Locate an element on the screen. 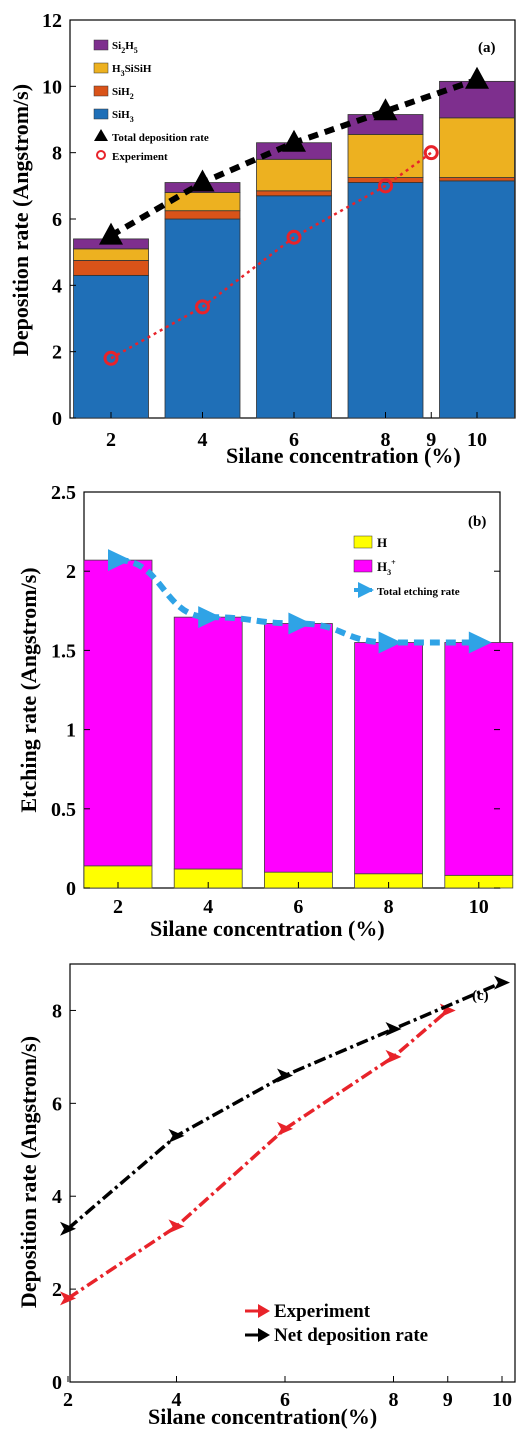 The image size is (525, 1430). legend-label-H3SiSiH: H3SiSiH is located at coordinates (132, 70).